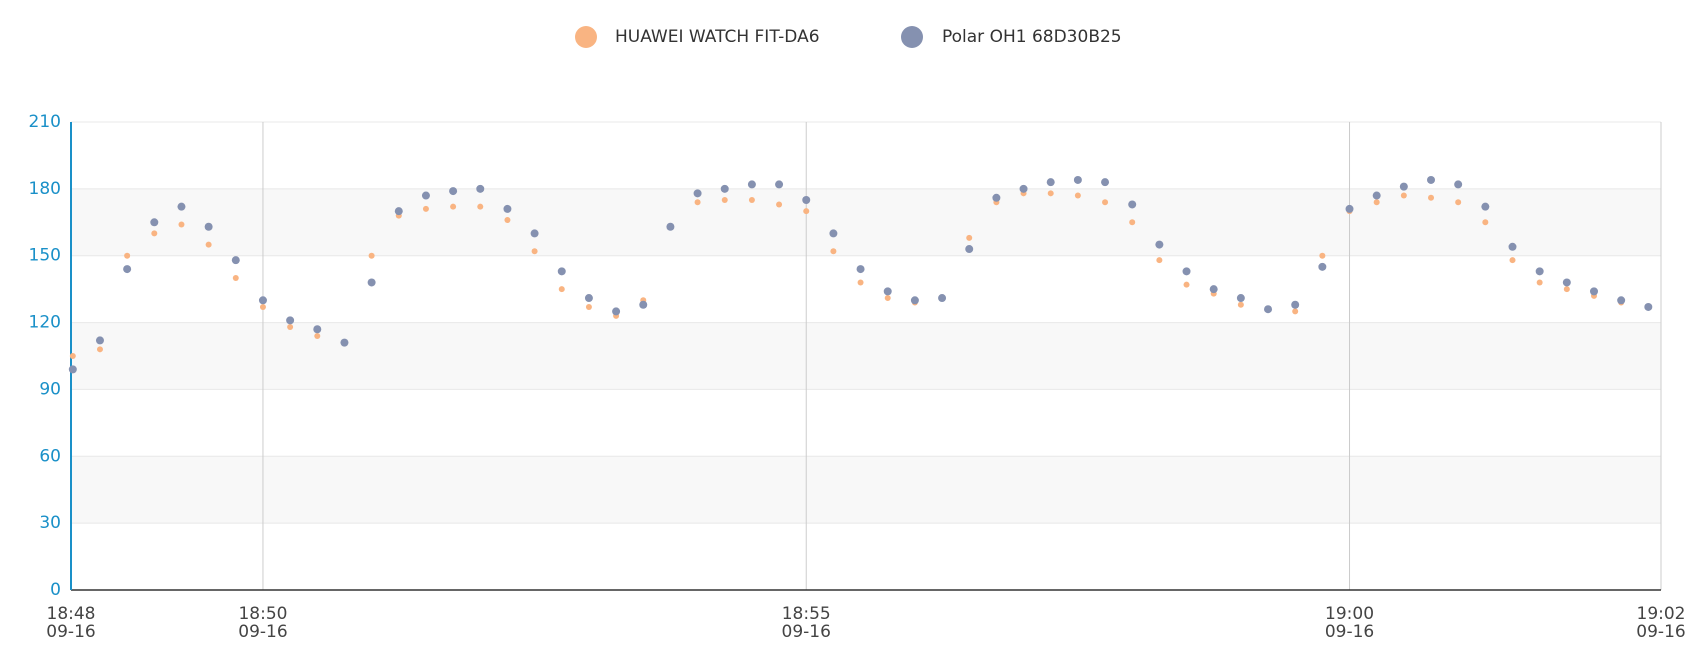 This screenshot has width=1705, height=652. I want to click on y-tick-label: 180, so click(45, 189).